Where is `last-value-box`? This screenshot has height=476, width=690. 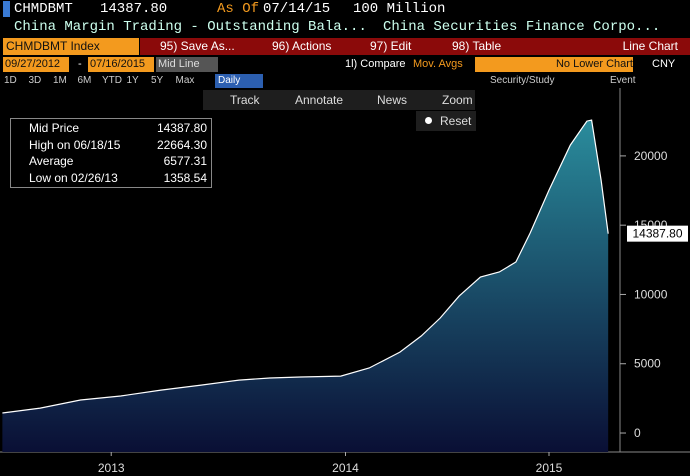 last-value-box is located at coordinates (657, 233).